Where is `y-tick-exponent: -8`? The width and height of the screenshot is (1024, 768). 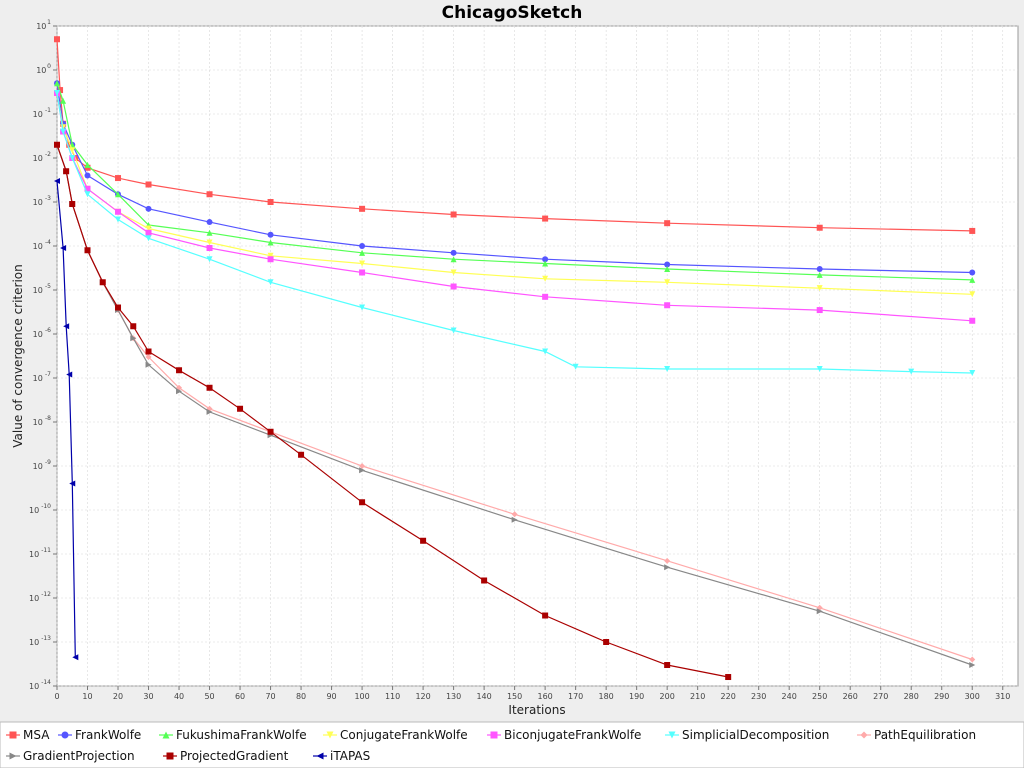 y-tick-exponent: -8 is located at coordinates (48, 418).